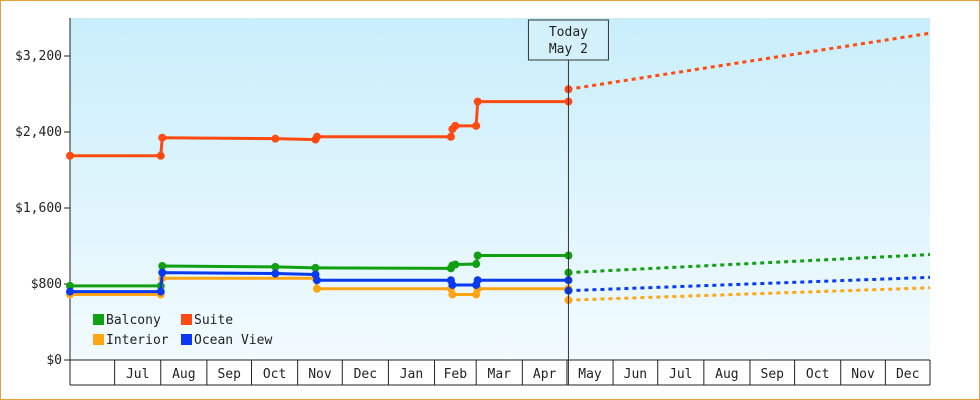 This screenshot has height=400, width=980. What do you see at coordinates (38, 132) in the screenshot?
I see `y-tick-label: $2,400` at bounding box center [38, 132].